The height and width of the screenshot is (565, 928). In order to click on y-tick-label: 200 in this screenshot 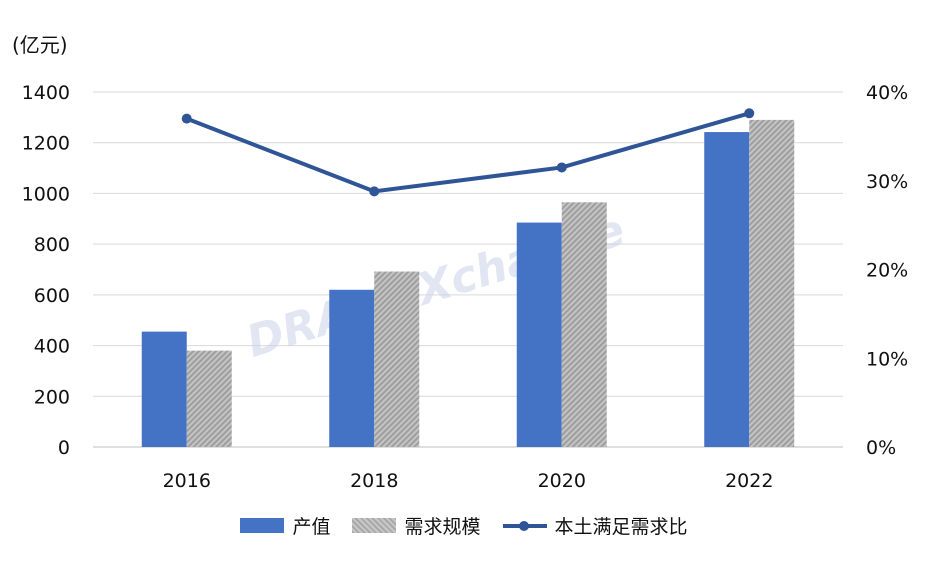, I will do `click(52, 397)`.